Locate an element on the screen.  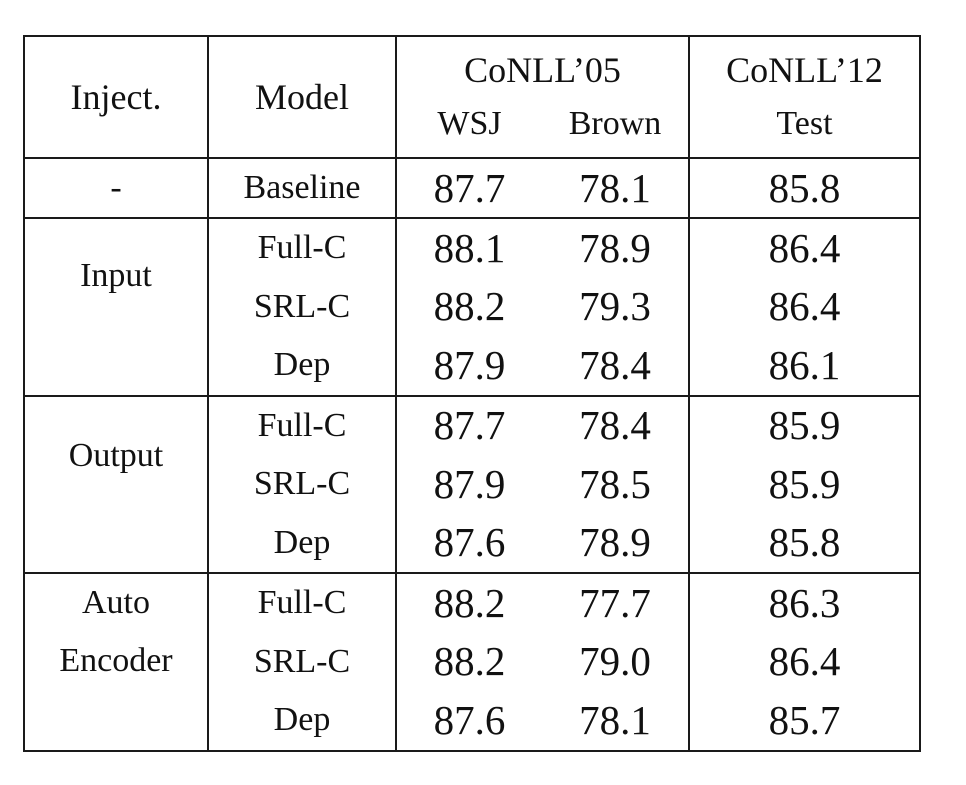
header-inject: Inject. is located at coordinates (116, 97).